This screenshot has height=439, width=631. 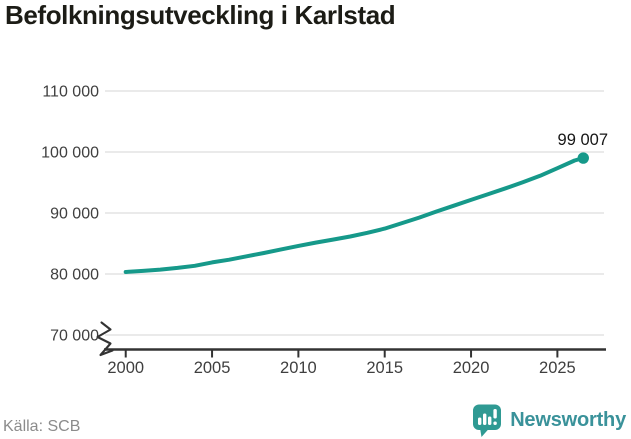 What do you see at coordinates (495, 423) in the screenshot?
I see `logo-exclamation-dot` at bounding box center [495, 423].